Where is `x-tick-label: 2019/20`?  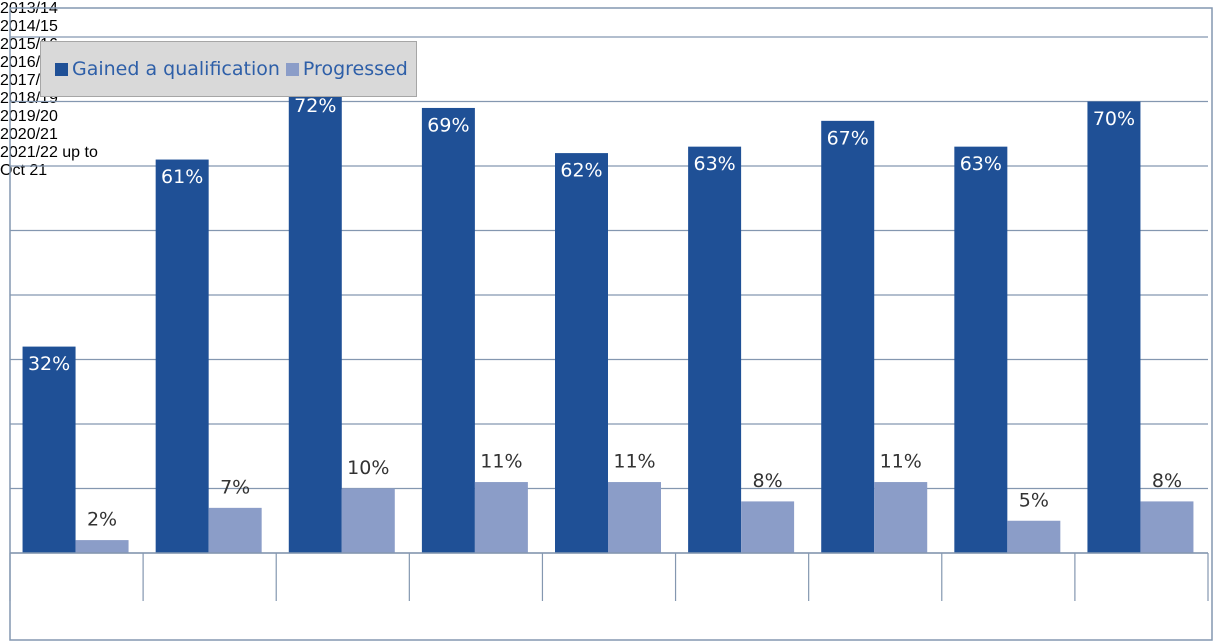 x-tick-label: 2019/20 is located at coordinates (29, 116).